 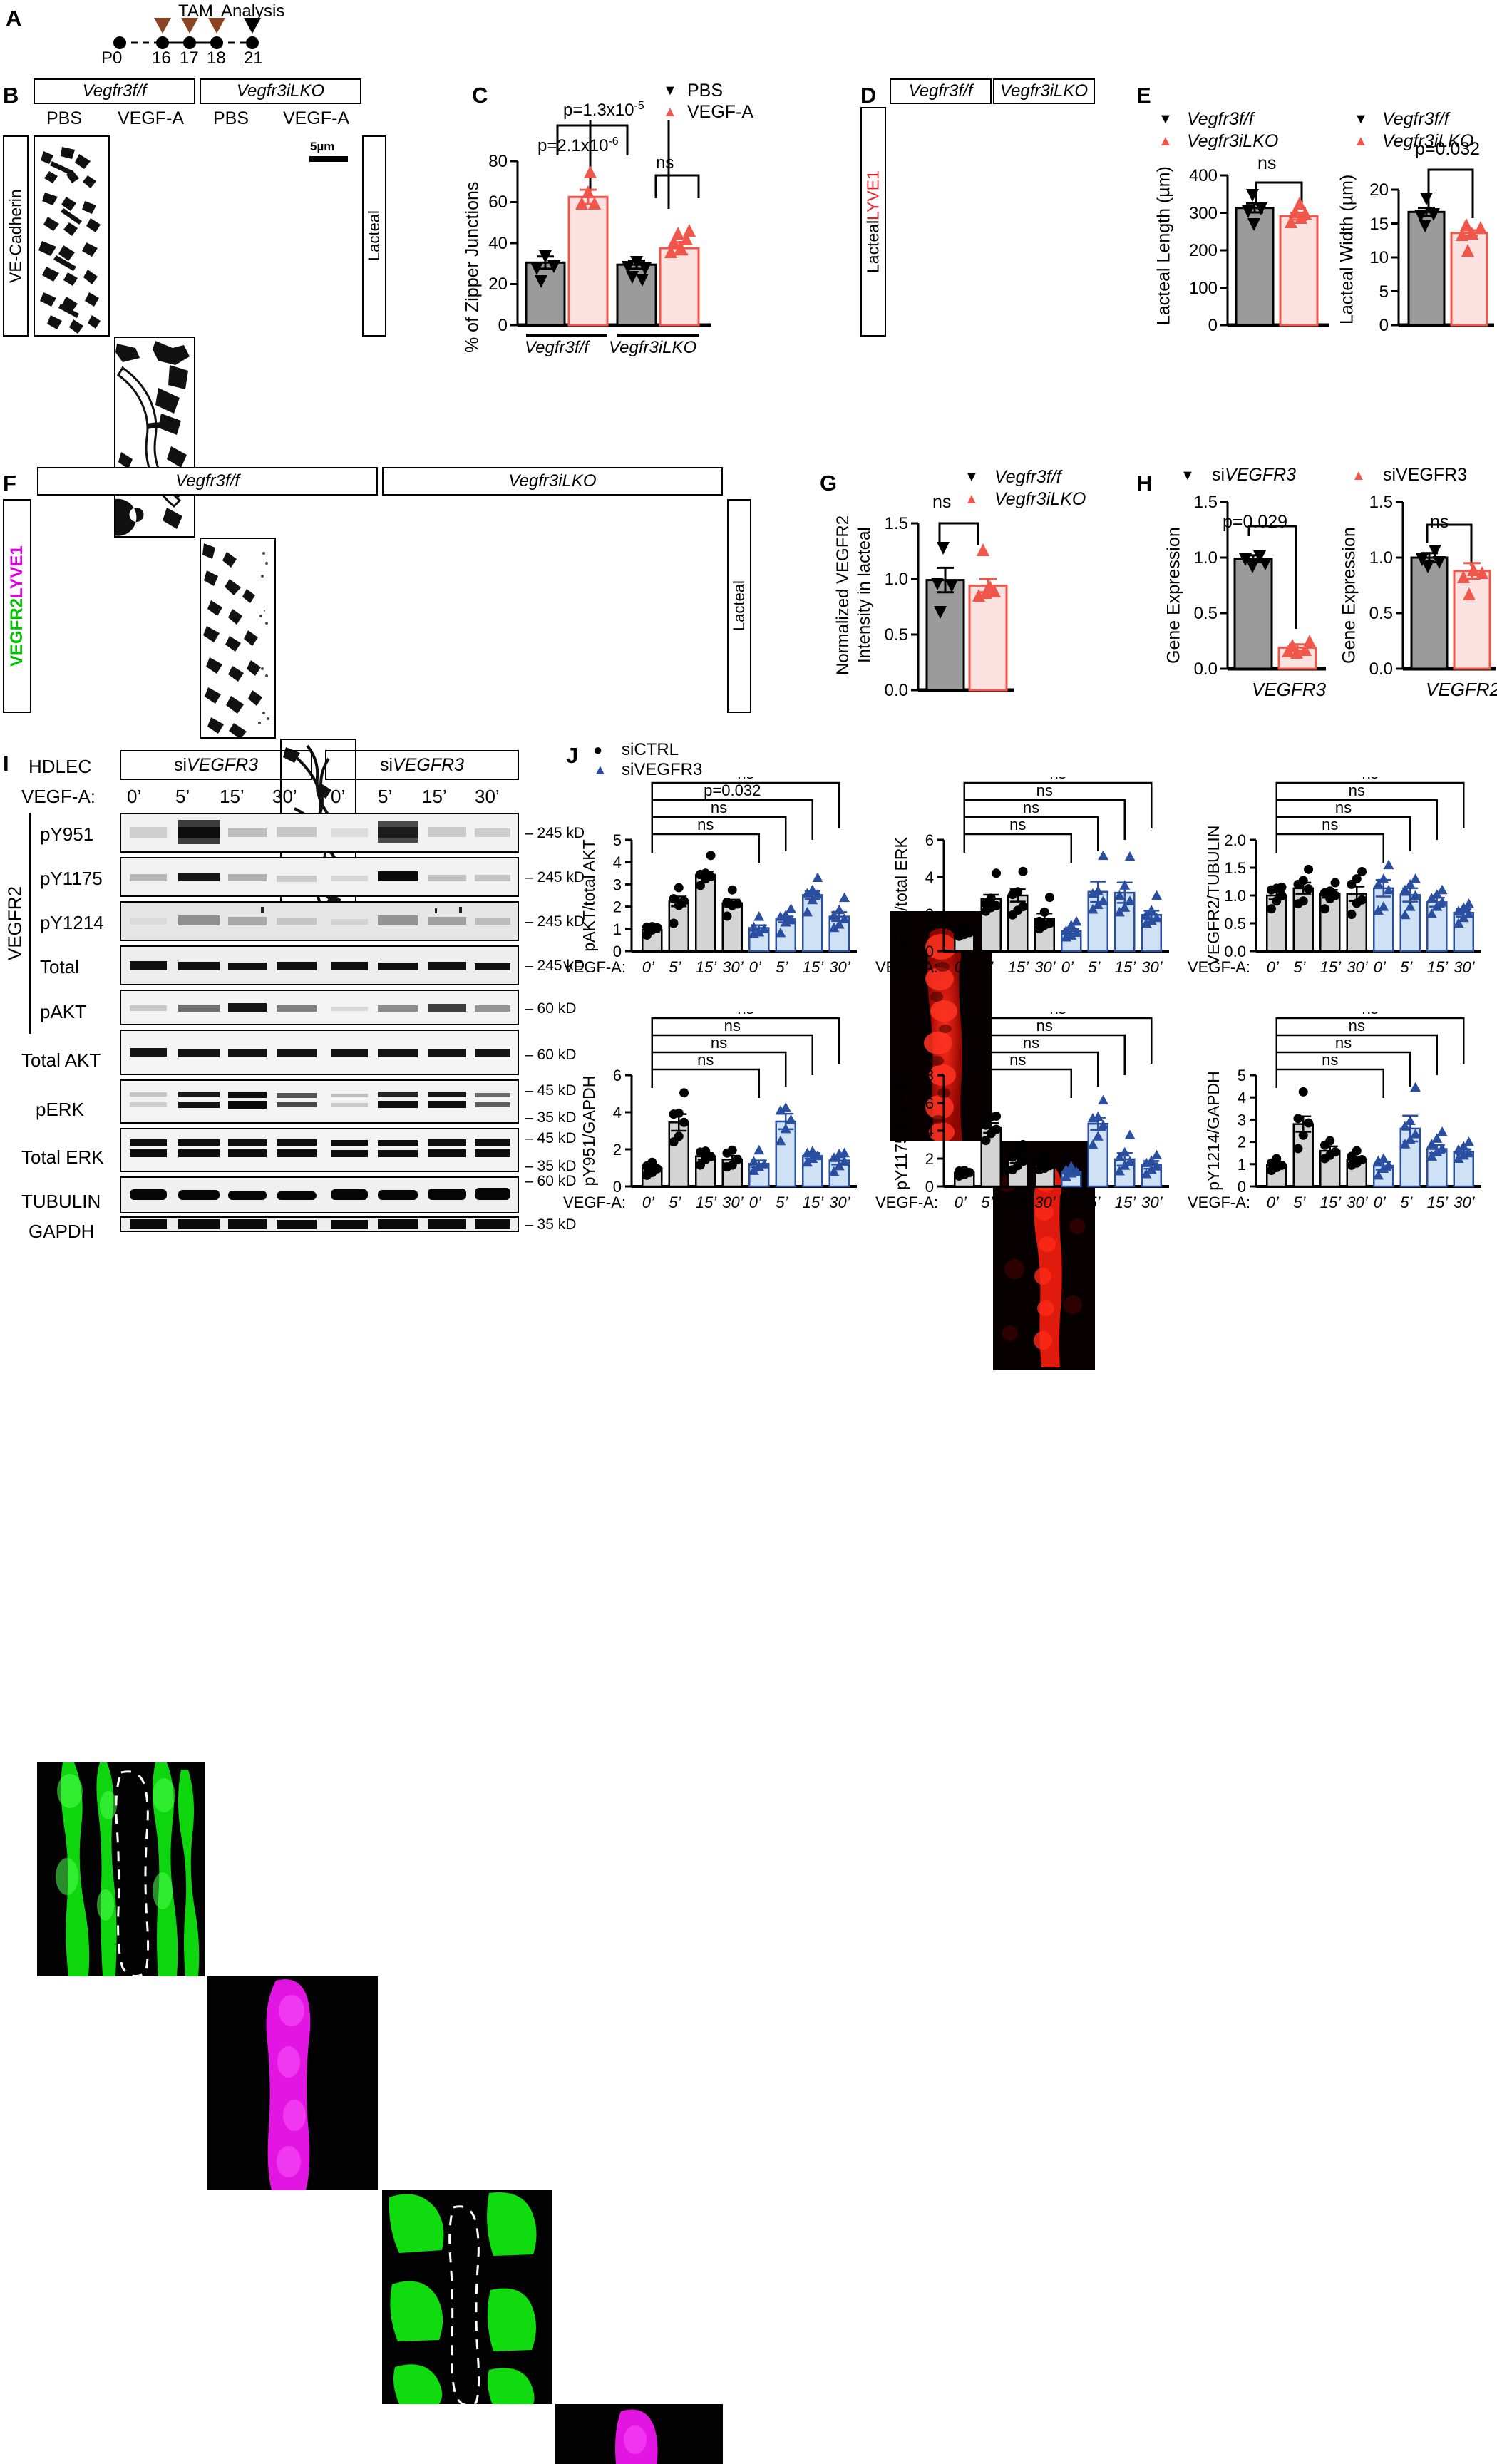 I want to click on panel-i-blot-label-4: pAKT, so click(x=63, y=1011).